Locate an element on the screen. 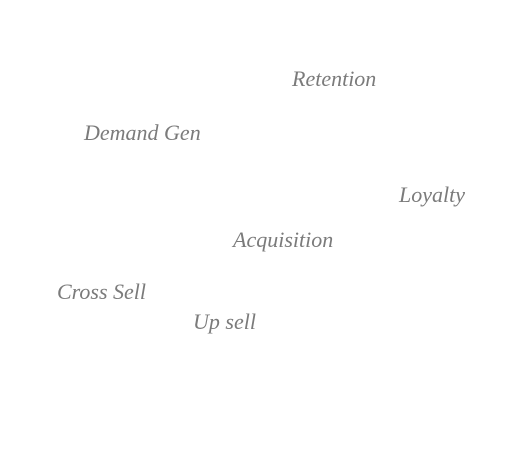 The image size is (524, 468). word-demand-gen: Demand Gen is located at coordinates (142, 132).